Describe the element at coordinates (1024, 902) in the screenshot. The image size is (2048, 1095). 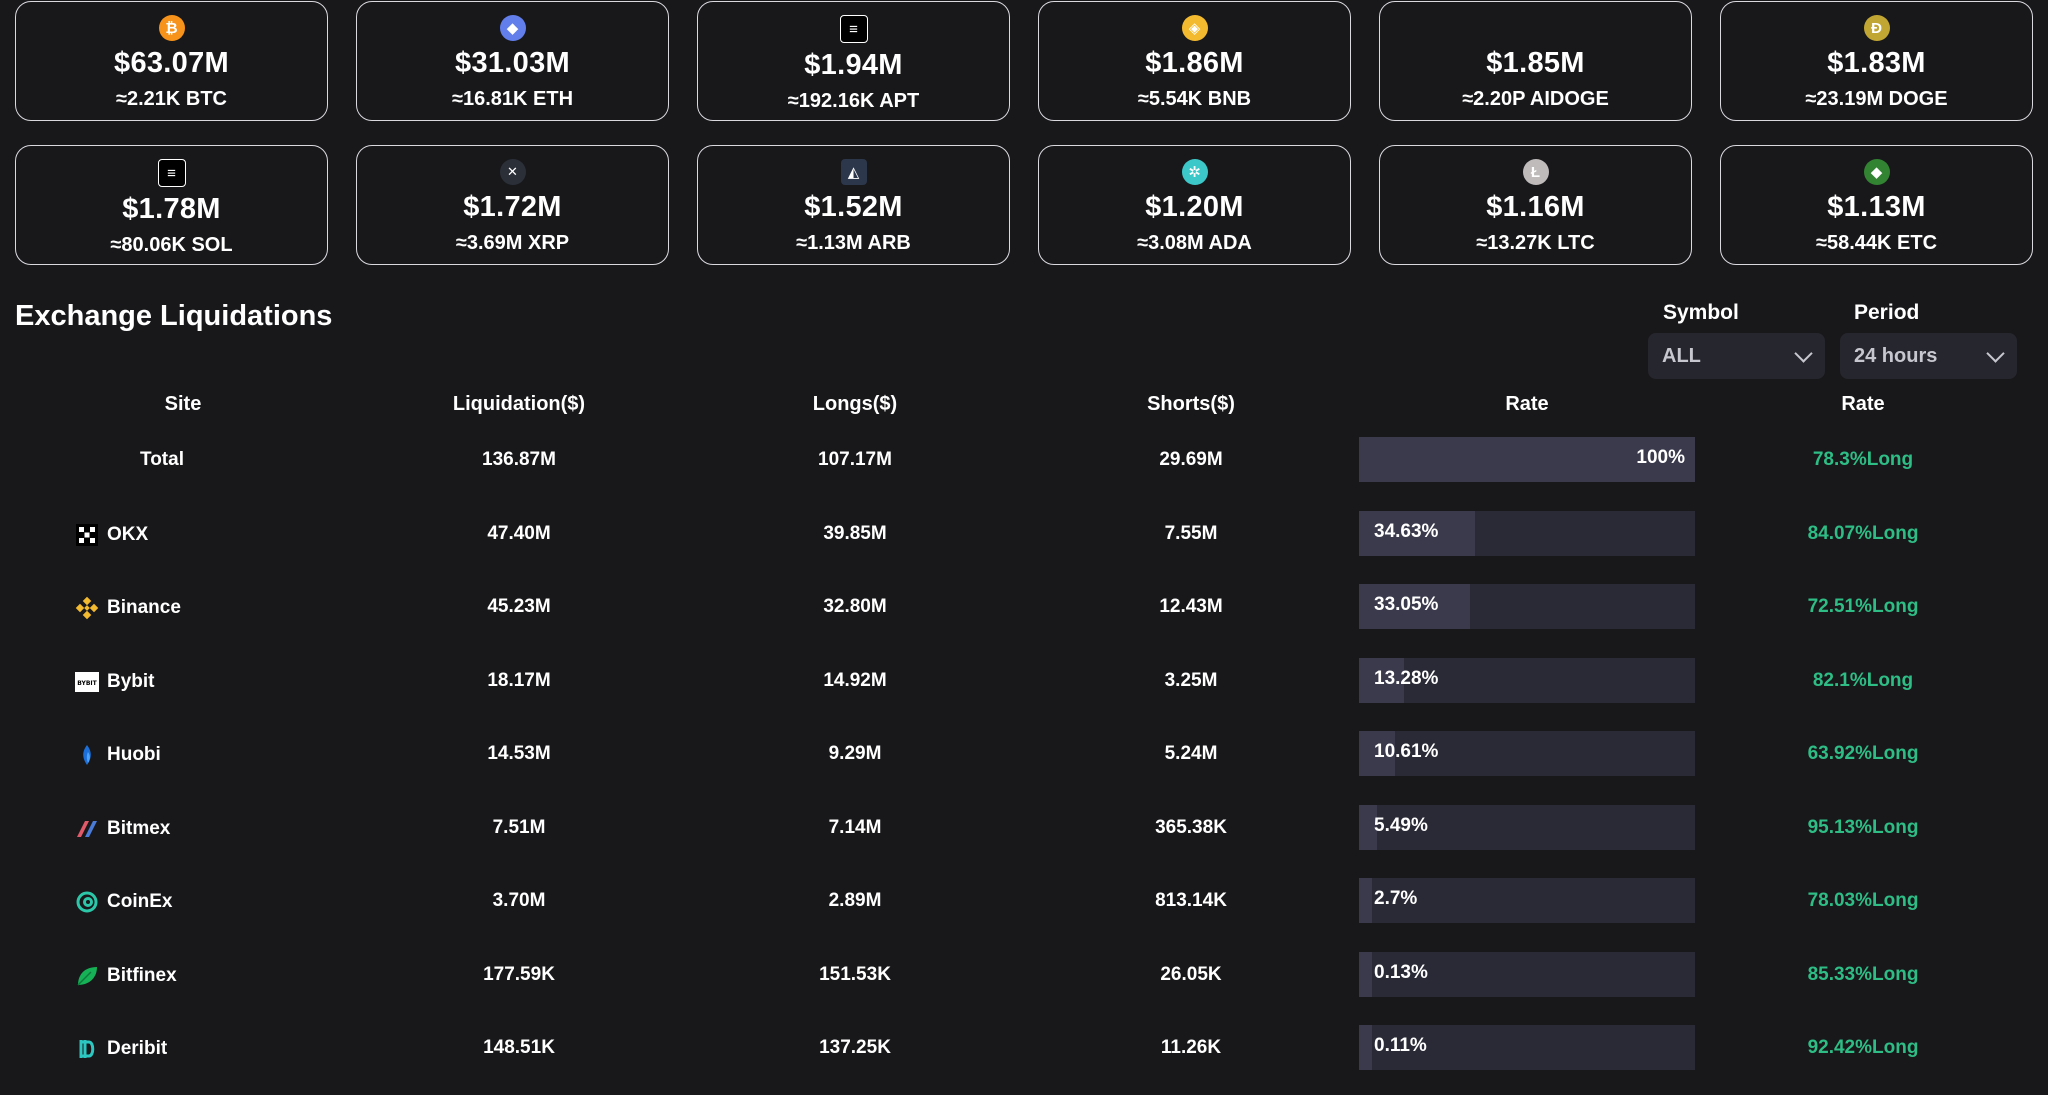
I see `table-row: CoinEx 3.70M 2.89M 813.14K 2.7% 78.03%Long` at that location.